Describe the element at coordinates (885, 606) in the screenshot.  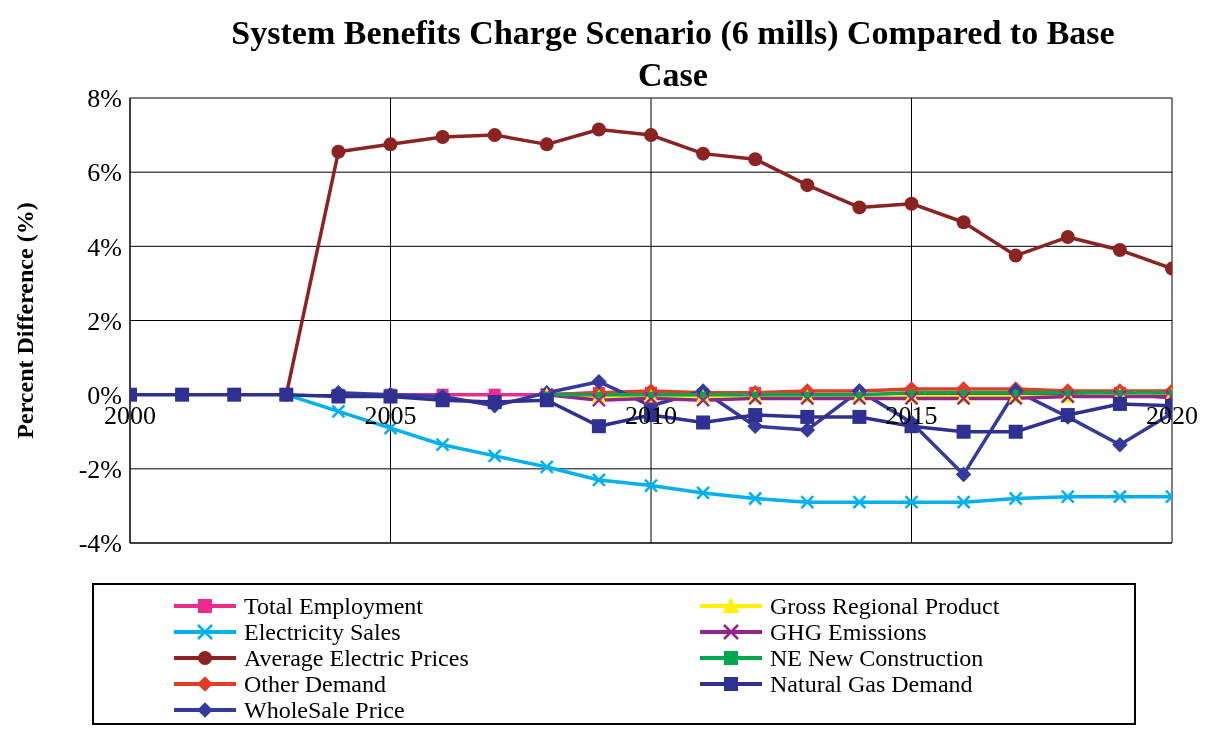
I see `legend-label: Gross Regional Product` at that location.